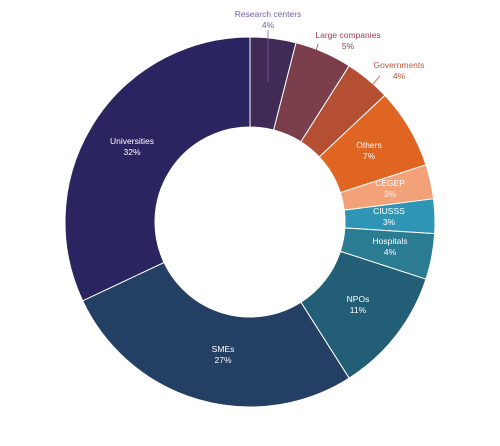 This screenshot has height=446, width=500. What do you see at coordinates (389, 222) in the screenshot?
I see `slice-value-ciusss: 3%` at bounding box center [389, 222].